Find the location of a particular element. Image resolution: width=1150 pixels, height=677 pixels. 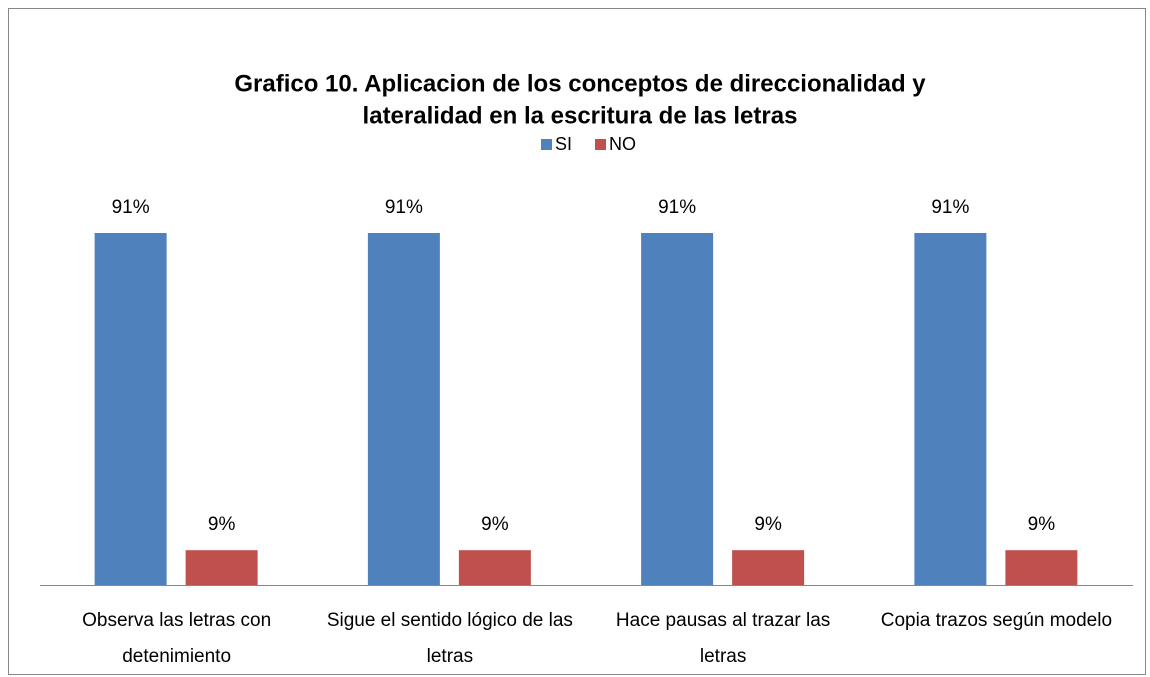

legend-label: SI is located at coordinates (563, 144).